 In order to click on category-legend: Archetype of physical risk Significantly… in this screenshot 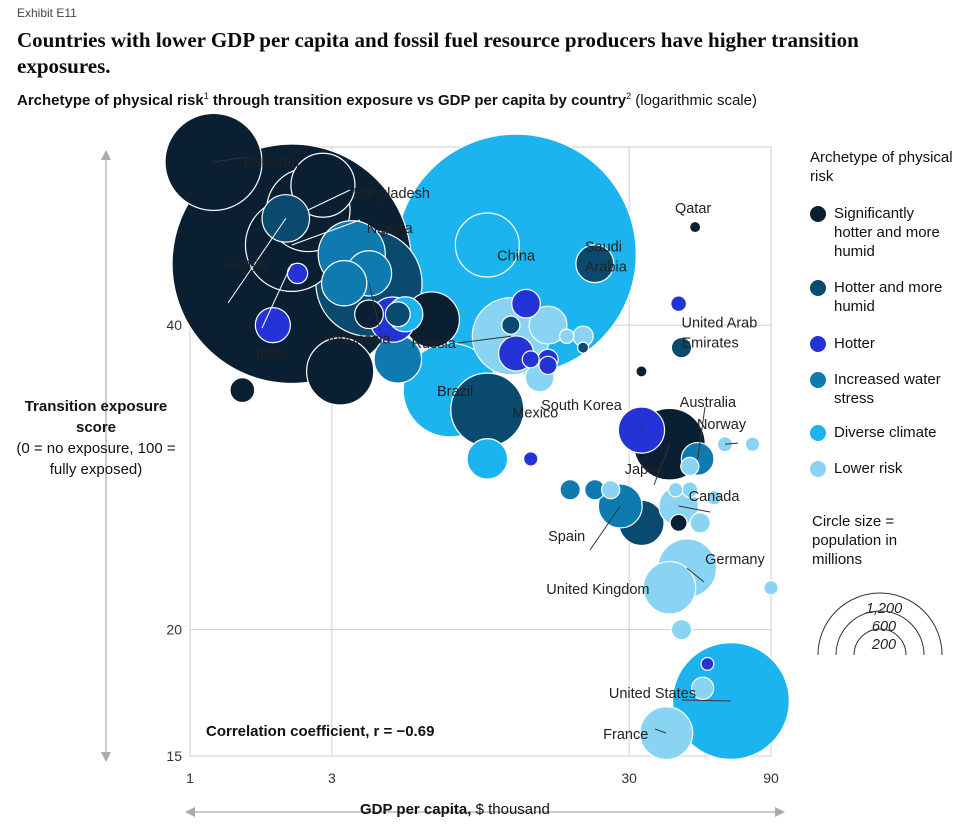, I will do `click(891, 312)`.